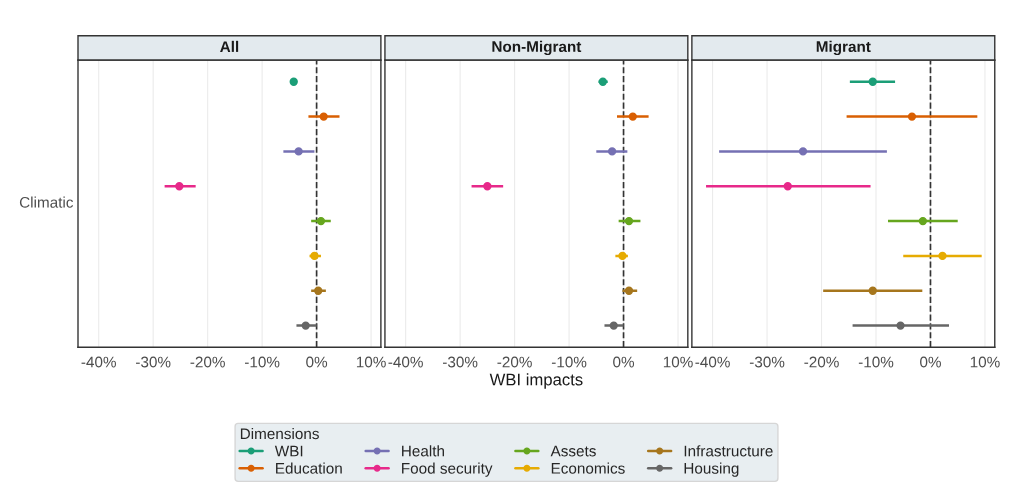 This screenshot has height=489, width=1013. Describe the element at coordinates (229, 46) in the screenshot. I see `chart-title: All` at that location.